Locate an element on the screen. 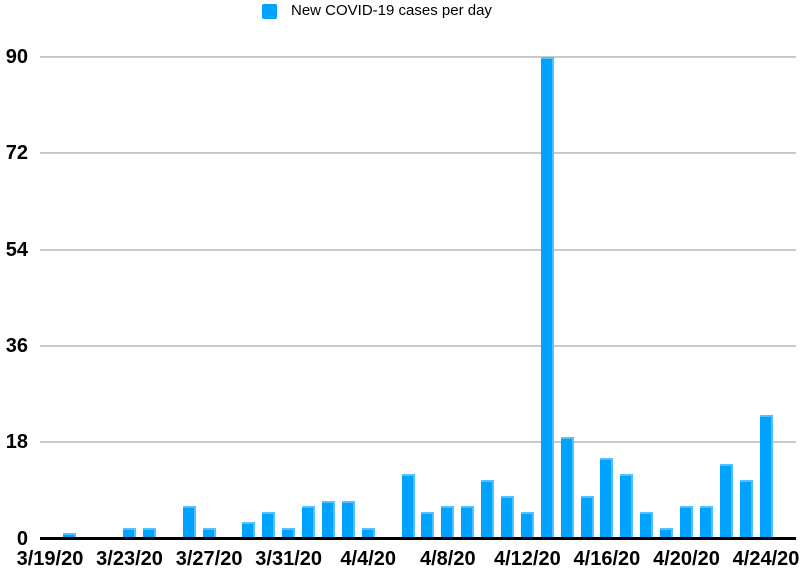 The image size is (800, 571). legend: New COVID-19 cases per day is located at coordinates (377, 11).